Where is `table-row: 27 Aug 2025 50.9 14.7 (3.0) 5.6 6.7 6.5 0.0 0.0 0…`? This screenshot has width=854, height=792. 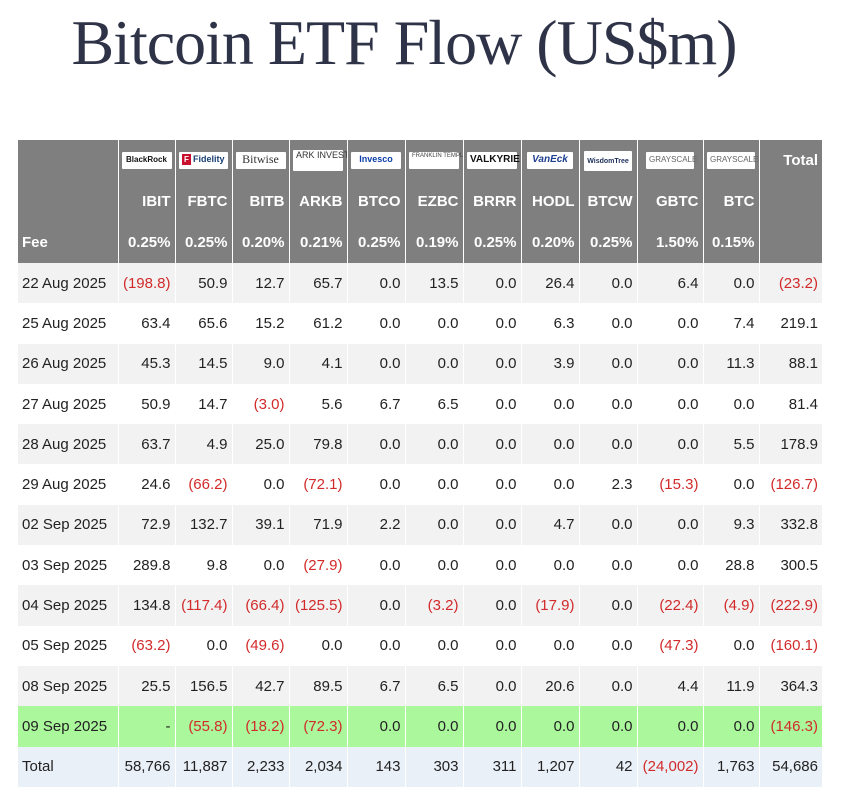
table-row: 27 Aug 2025 50.9 14.7 (3.0) 5.6 6.7 6.5 0.0 0.0 0… is located at coordinates (420, 404).